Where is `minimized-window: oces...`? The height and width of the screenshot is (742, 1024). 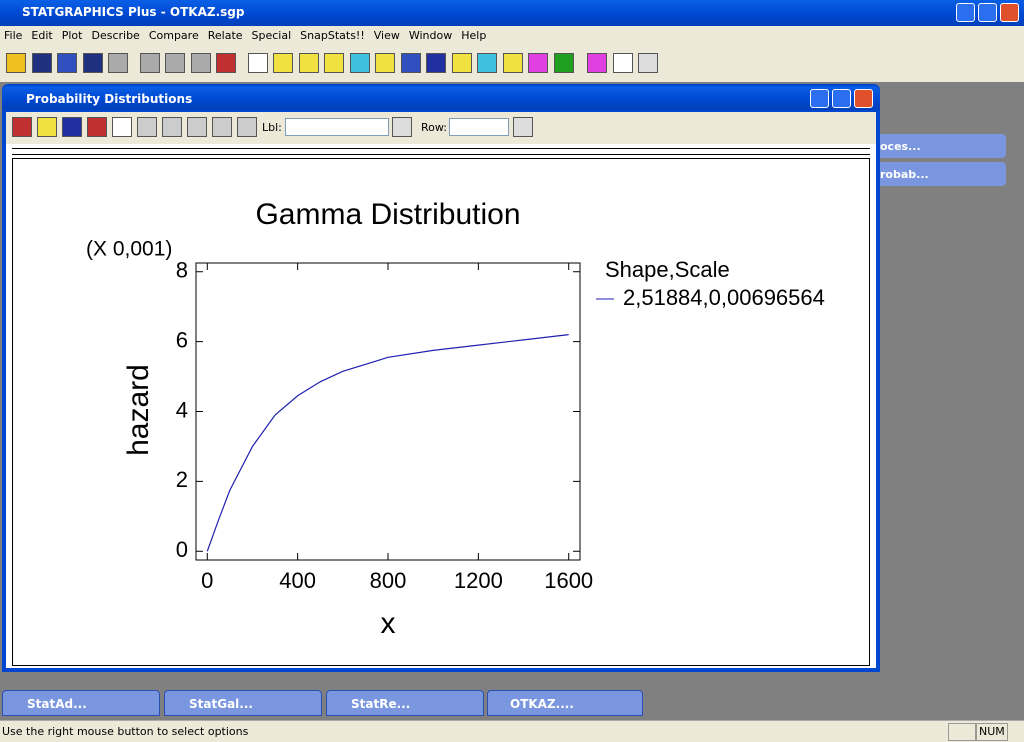
minimized-window: oces... is located at coordinates (942, 146).